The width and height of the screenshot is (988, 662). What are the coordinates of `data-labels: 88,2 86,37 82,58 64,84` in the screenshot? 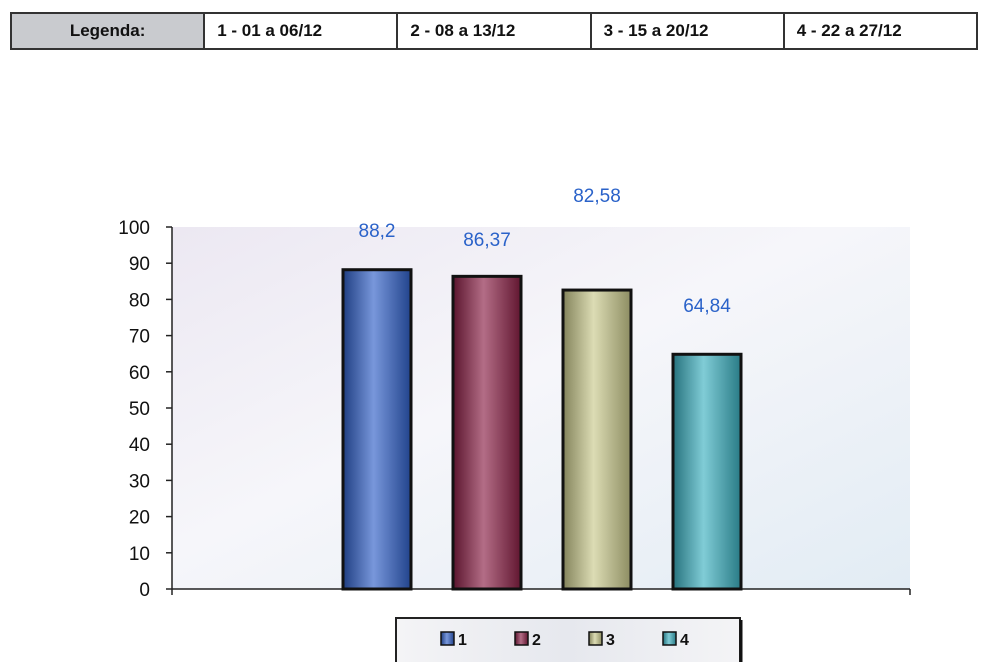 It's located at (545, 251).